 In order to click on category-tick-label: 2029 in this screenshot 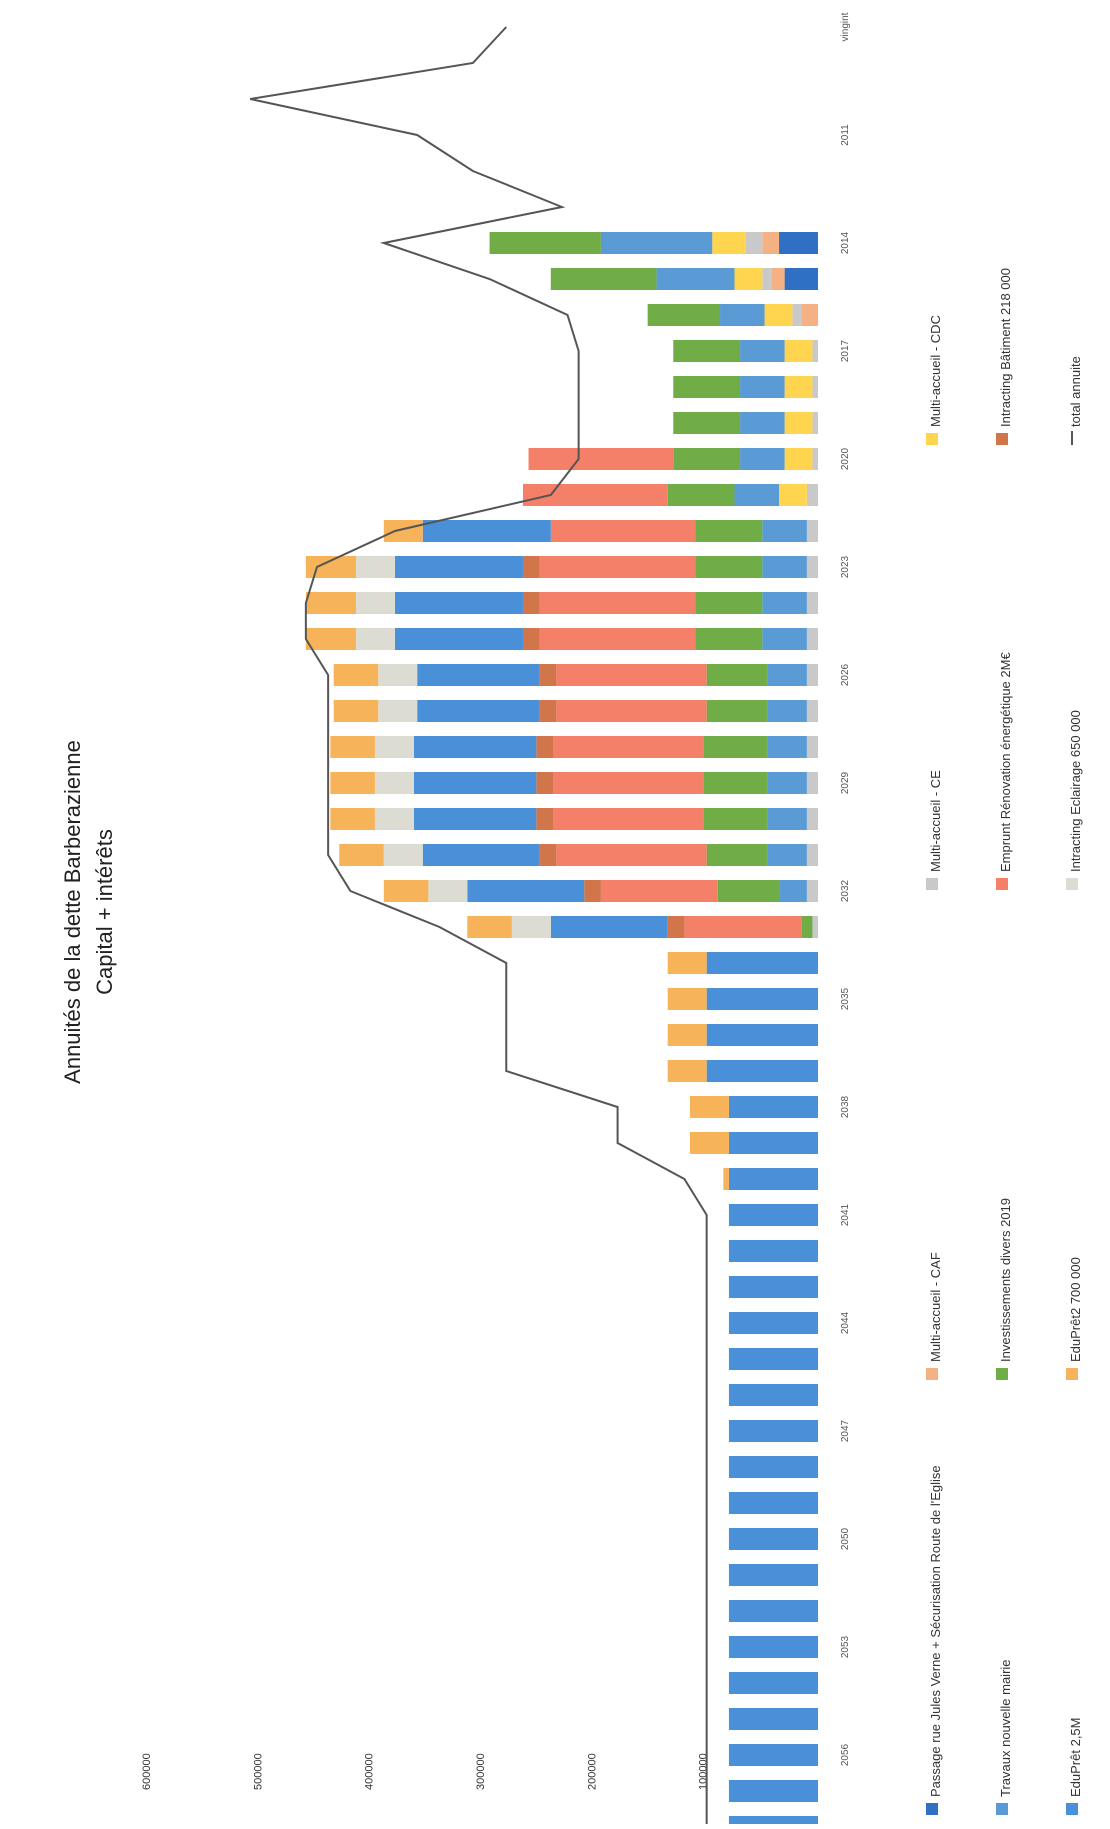, I will do `click(845, 782)`.